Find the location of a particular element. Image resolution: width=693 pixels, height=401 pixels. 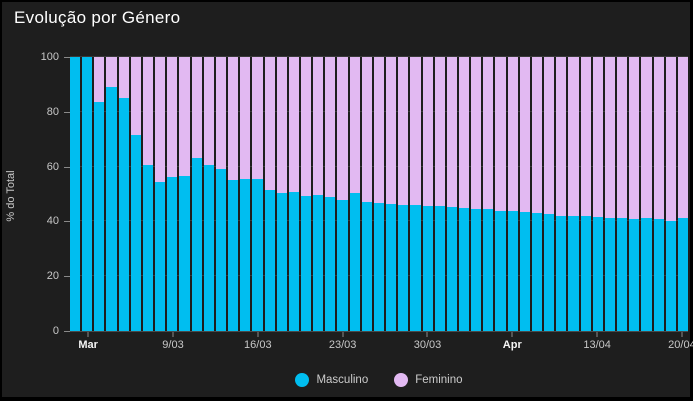

bar-18/04 is located at coordinates (658, 194).